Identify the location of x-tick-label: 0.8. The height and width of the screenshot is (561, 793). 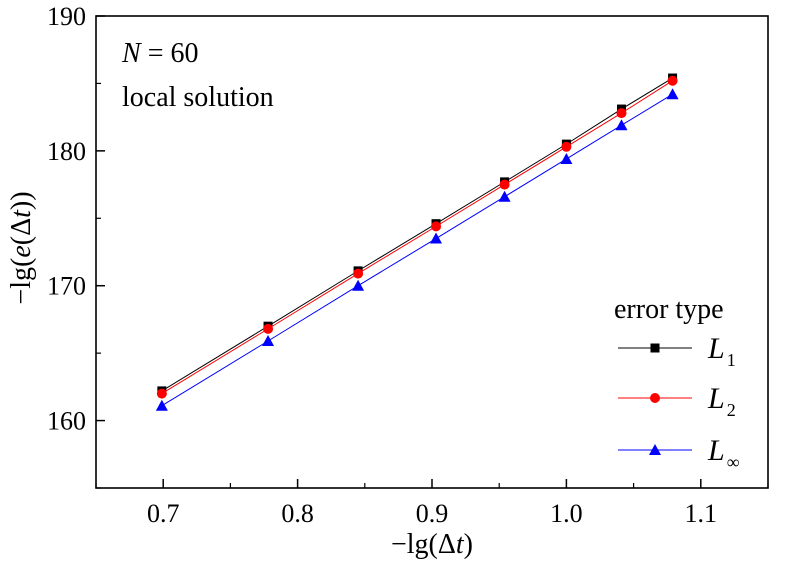
(297, 513).